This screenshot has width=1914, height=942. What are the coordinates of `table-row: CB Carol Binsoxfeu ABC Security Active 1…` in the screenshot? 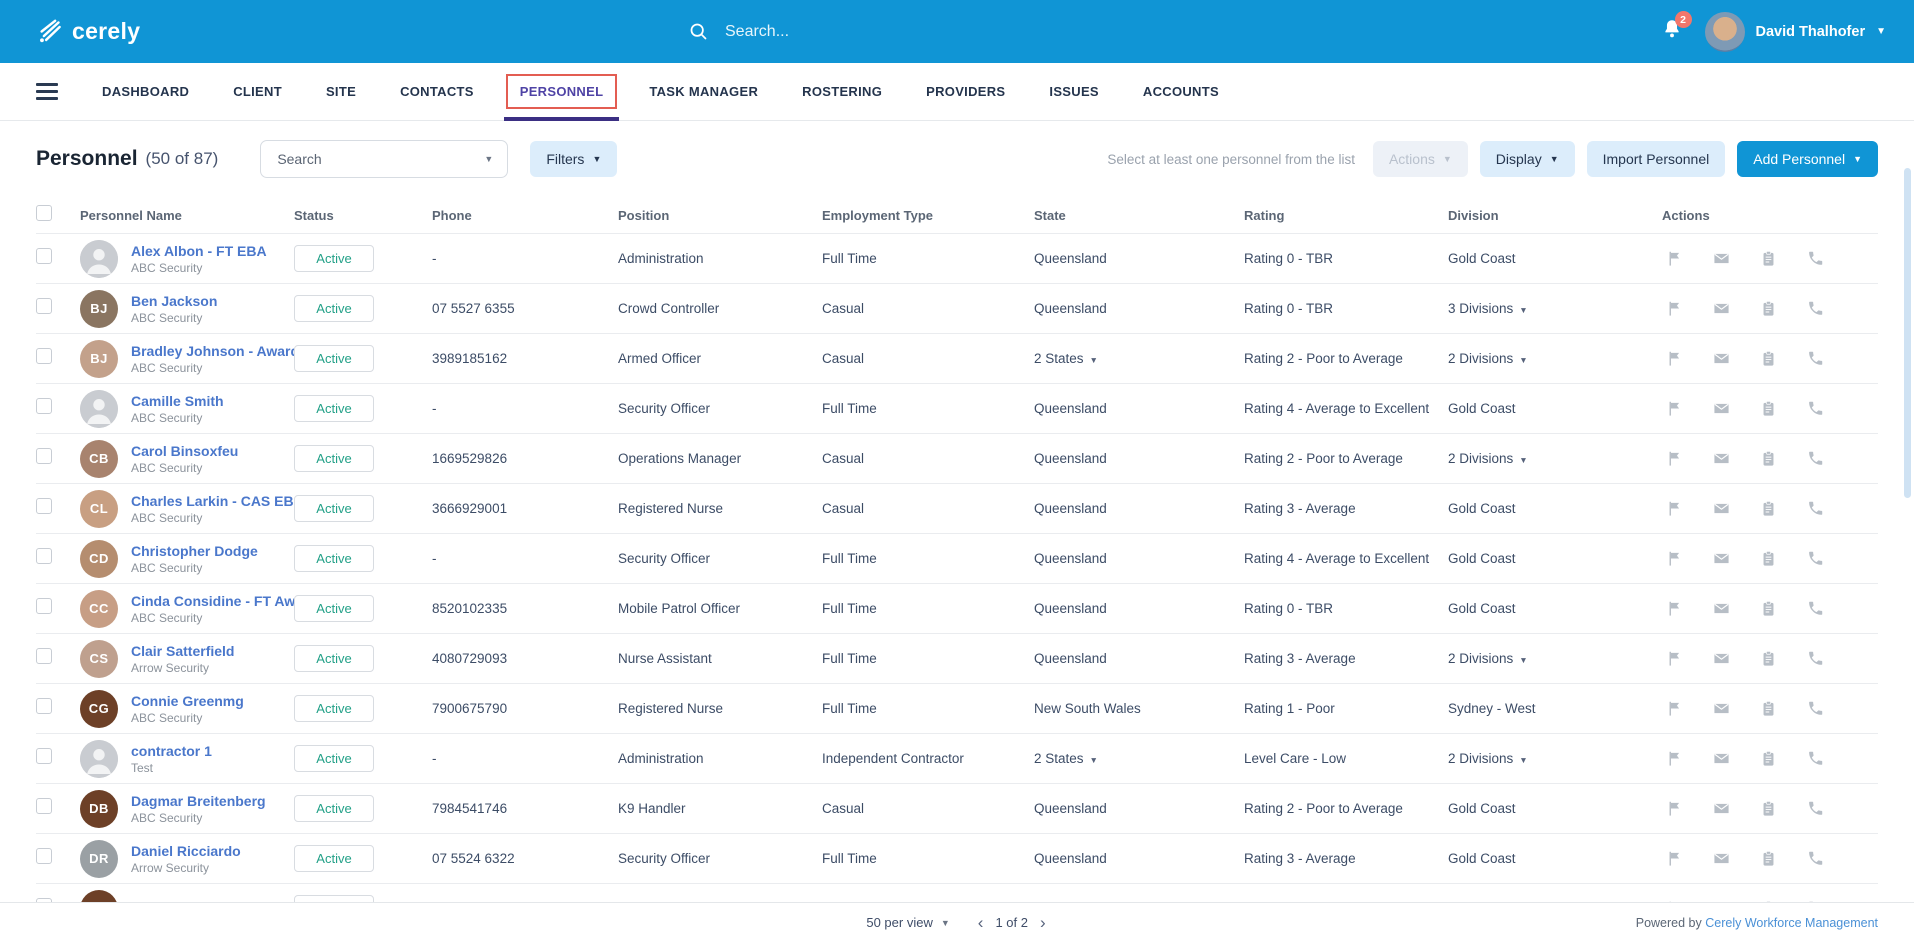 It's located at (957, 458).